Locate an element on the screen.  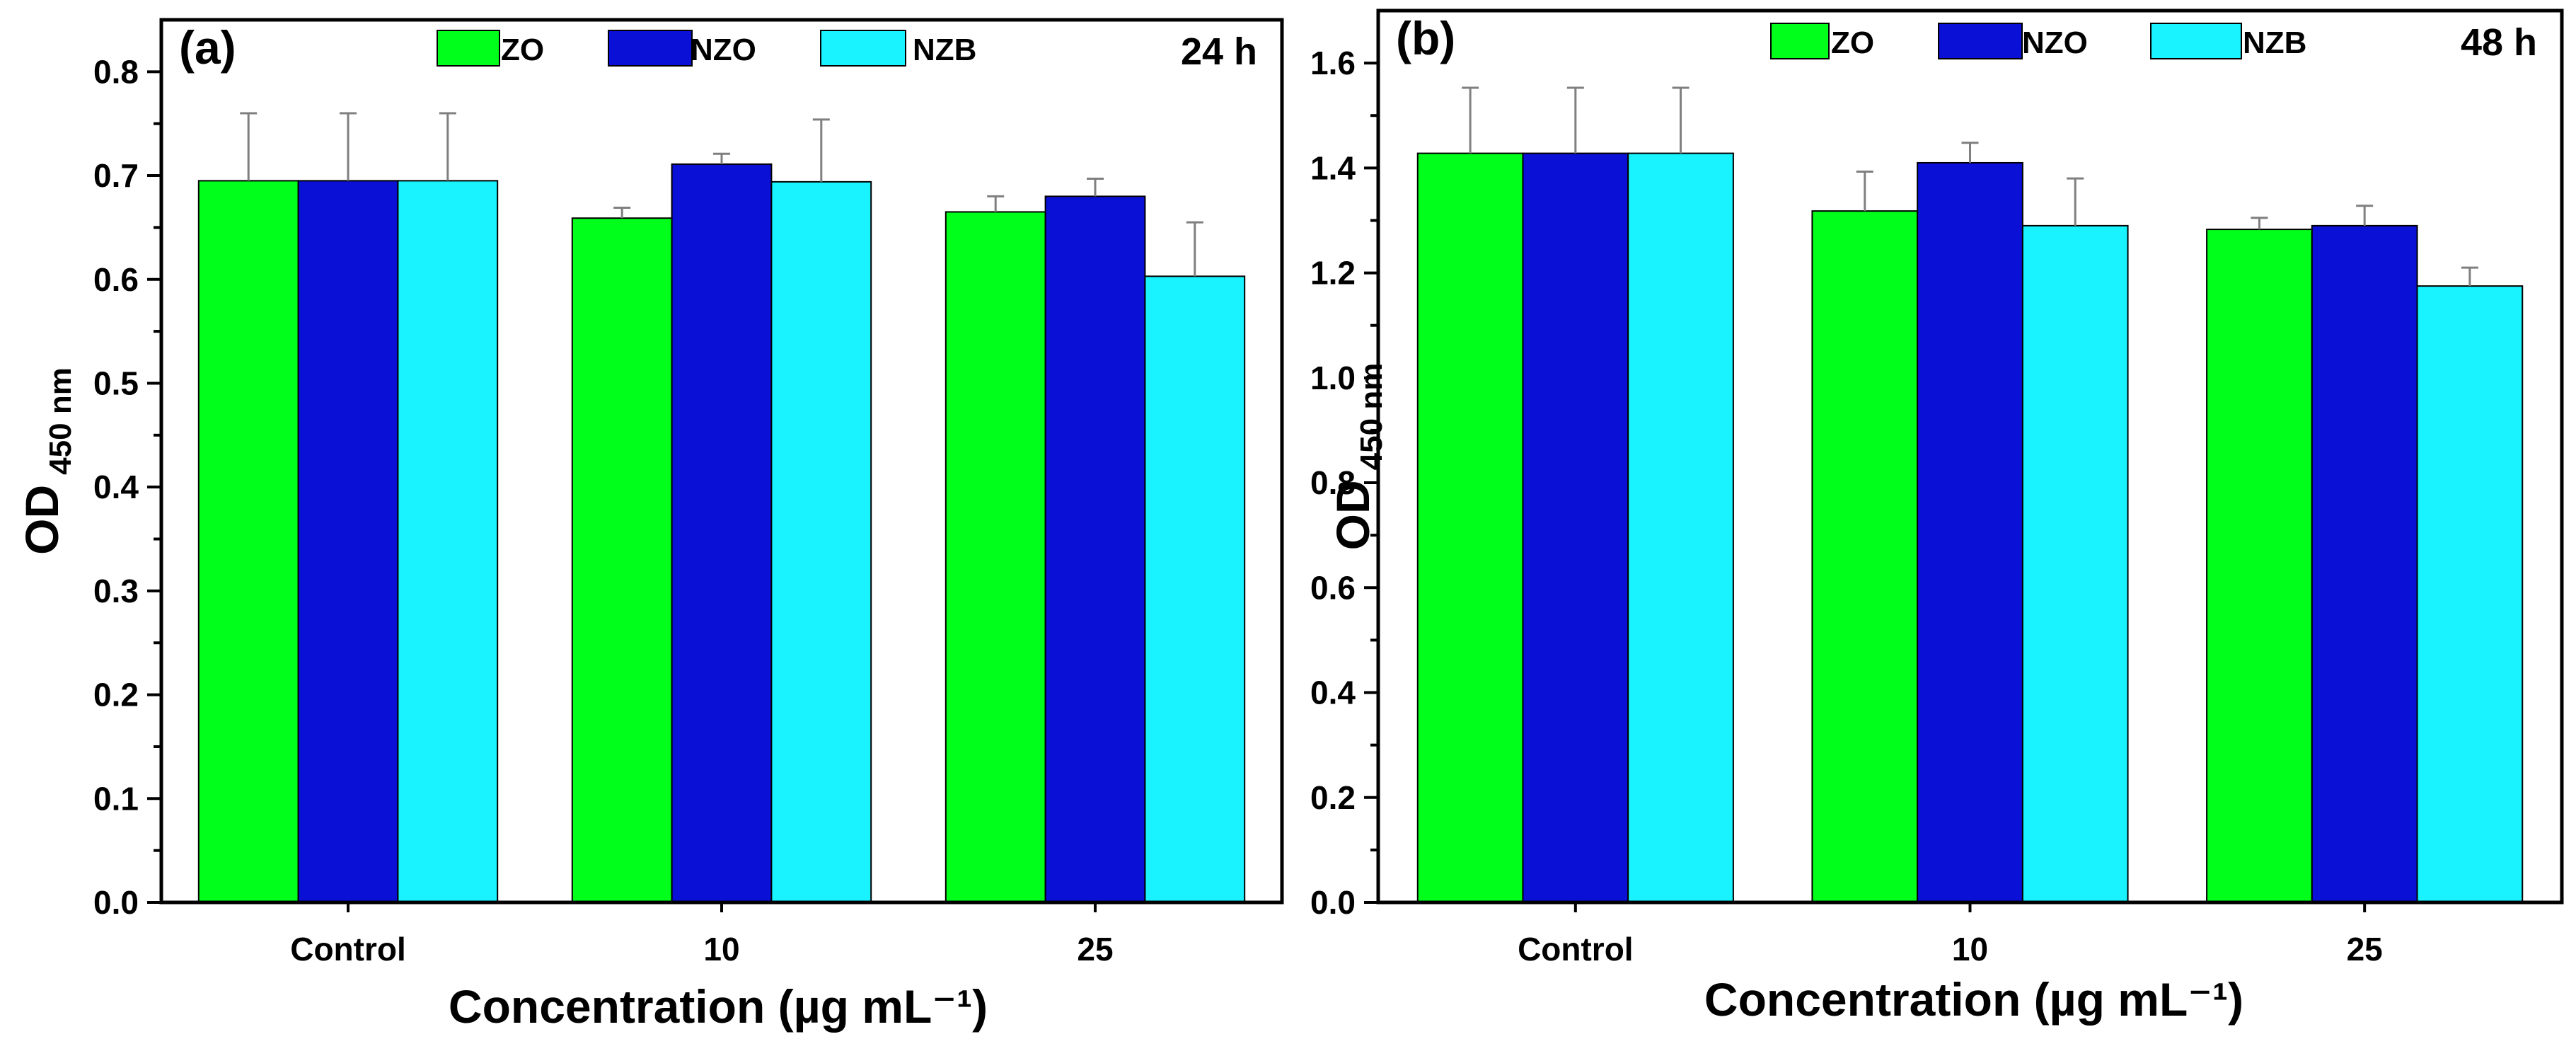
panel-label: (a) is located at coordinates (207, 47).